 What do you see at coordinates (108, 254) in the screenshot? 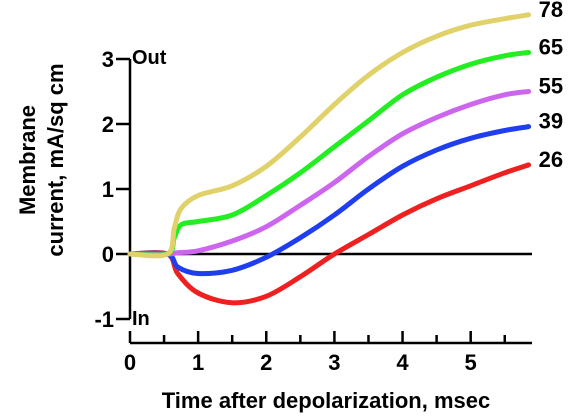
I see `y-tick-label: 0` at bounding box center [108, 254].